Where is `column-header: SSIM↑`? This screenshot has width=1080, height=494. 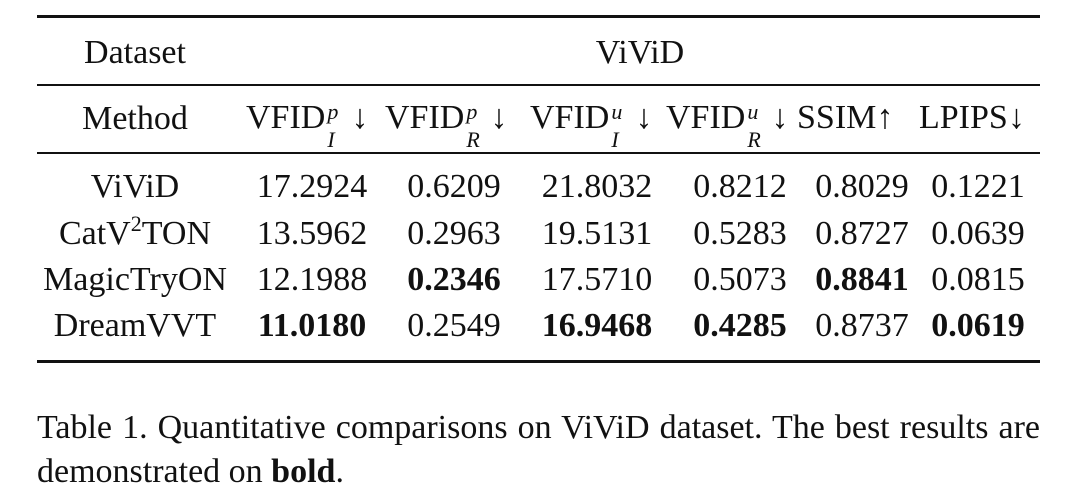
column-header: SSIM↑ is located at coordinates (845, 118).